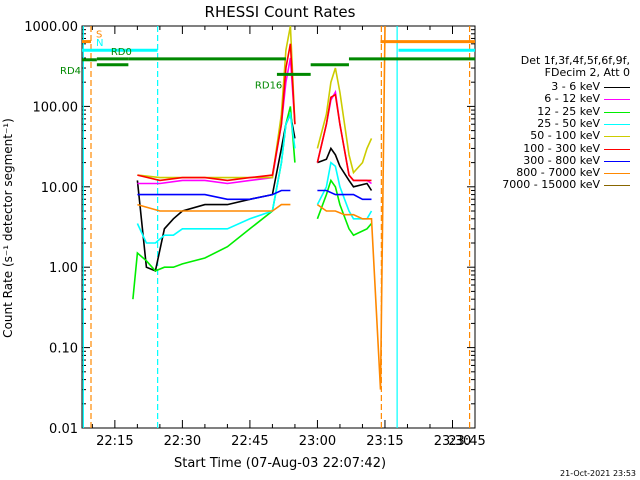 The width and height of the screenshot is (640, 480). I want to click on legend-header-line2: FDecim 2, Att 0, so click(587, 72).